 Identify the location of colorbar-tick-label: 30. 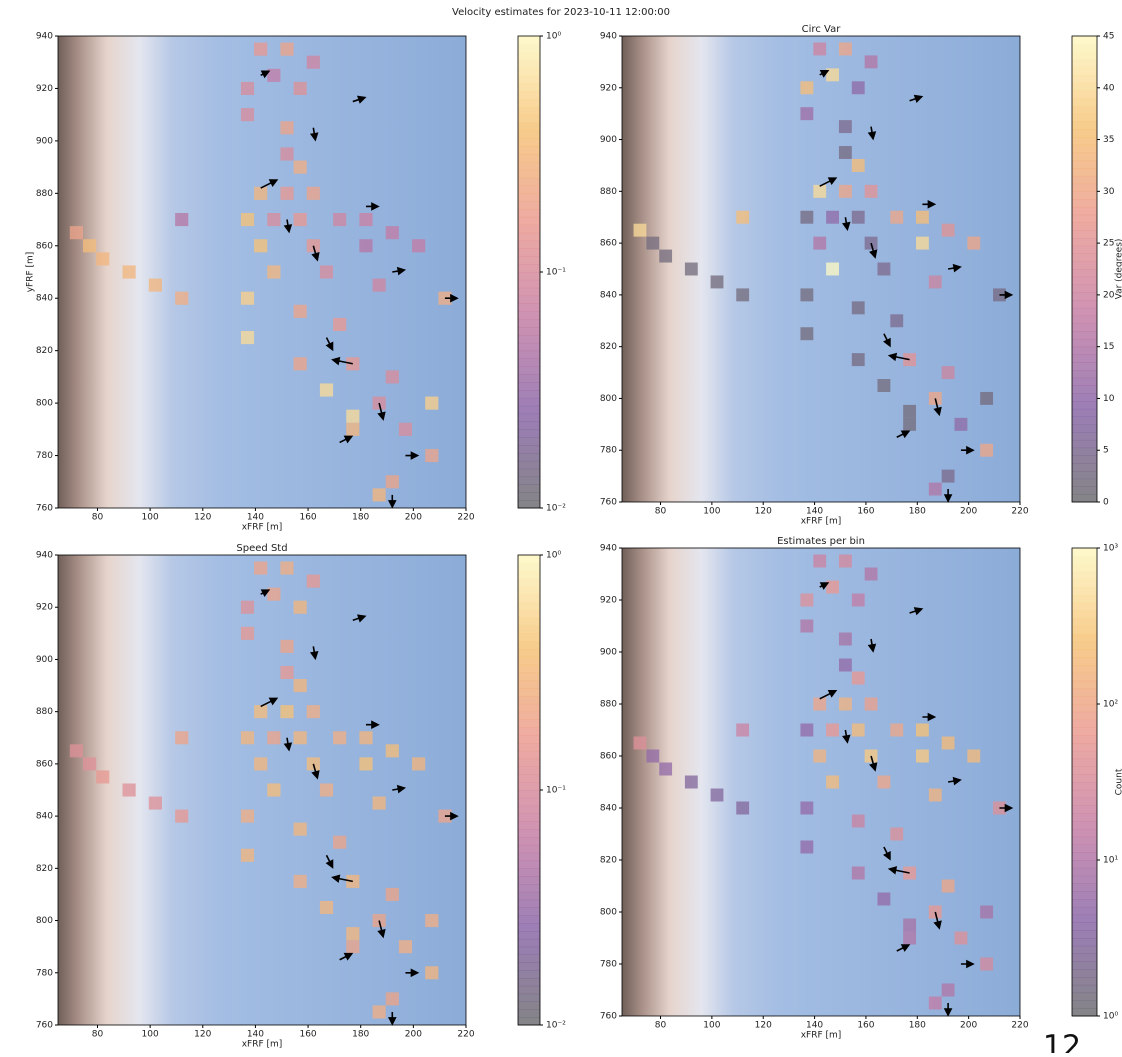
(1109, 192).